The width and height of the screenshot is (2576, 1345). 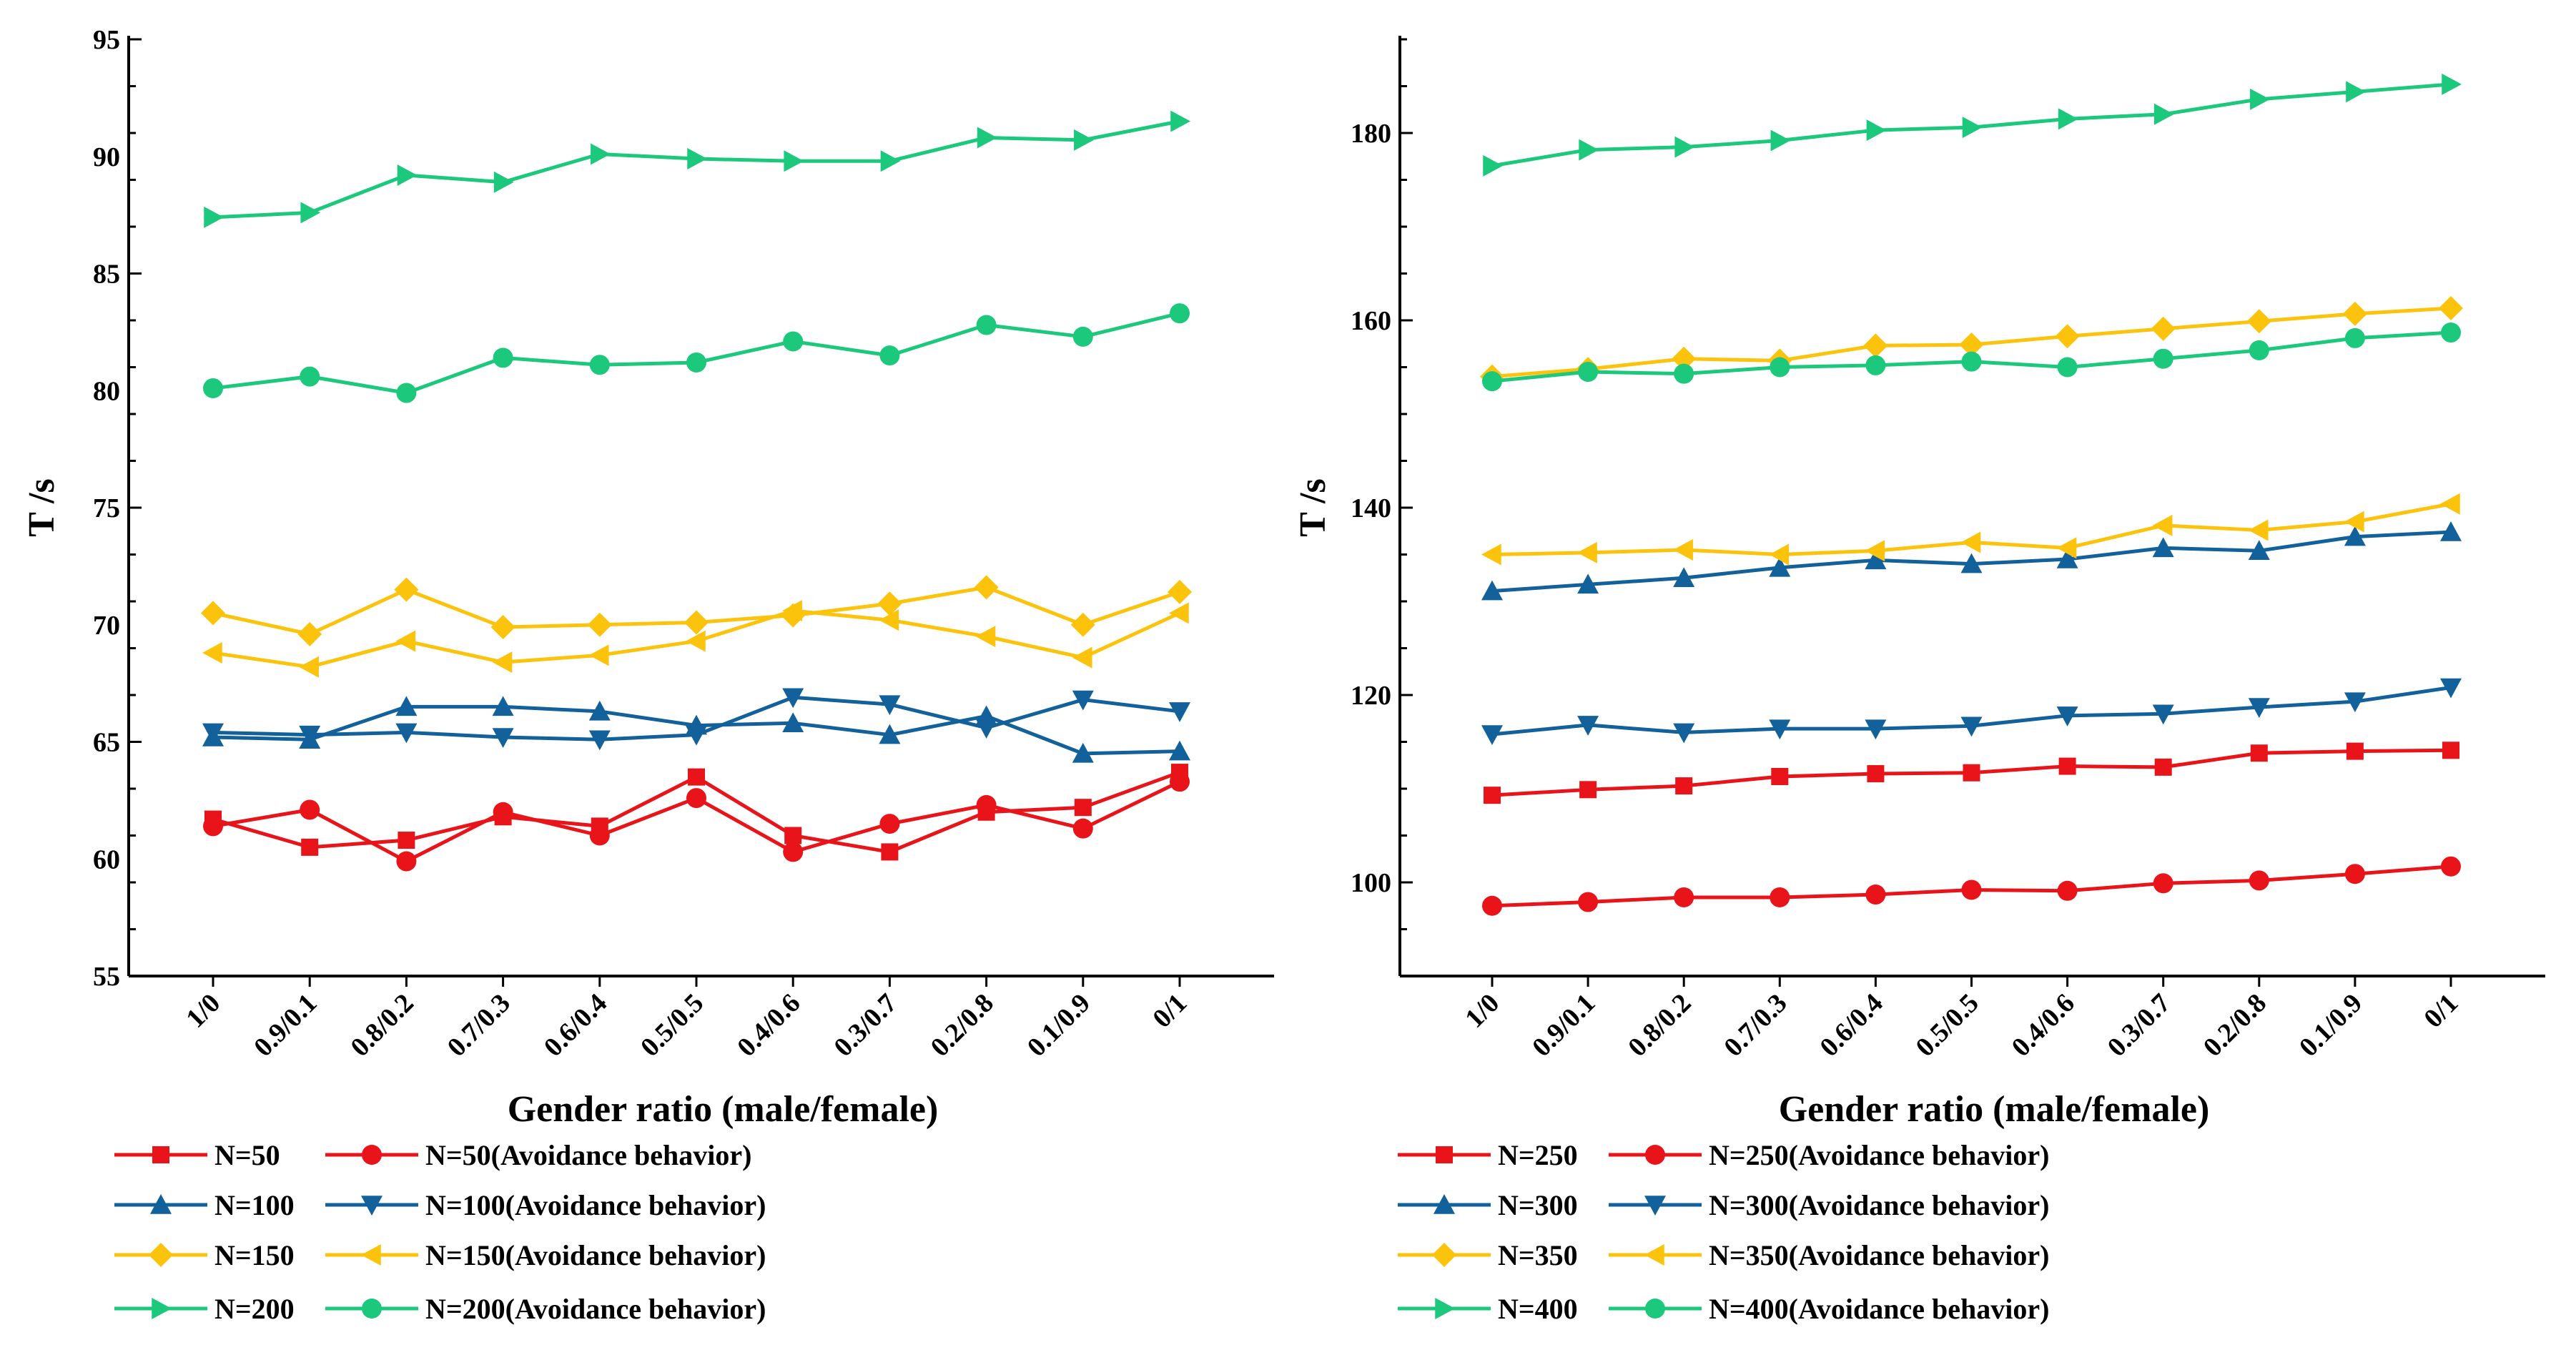 I want to click on series-N=50, so click(x=696, y=812).